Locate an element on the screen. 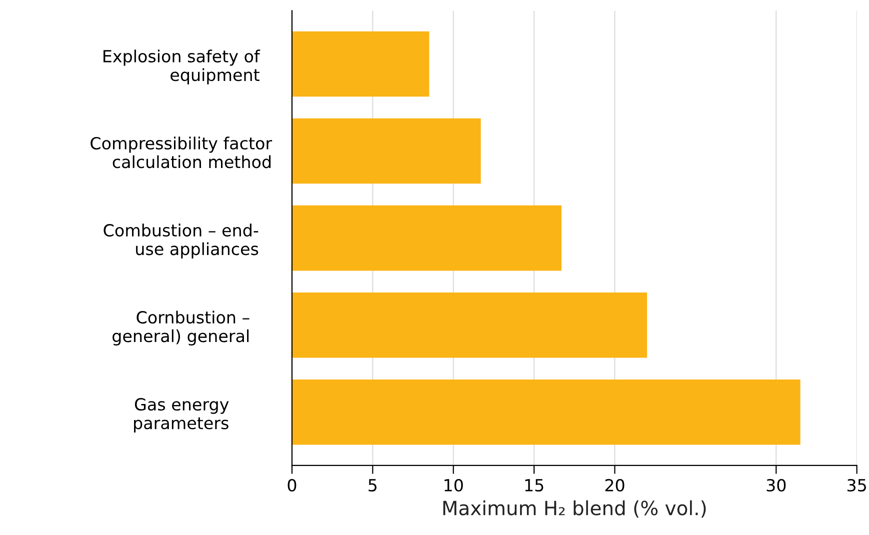  y-tick-label: Gas energy parameters is located at coordinates (181, 415).